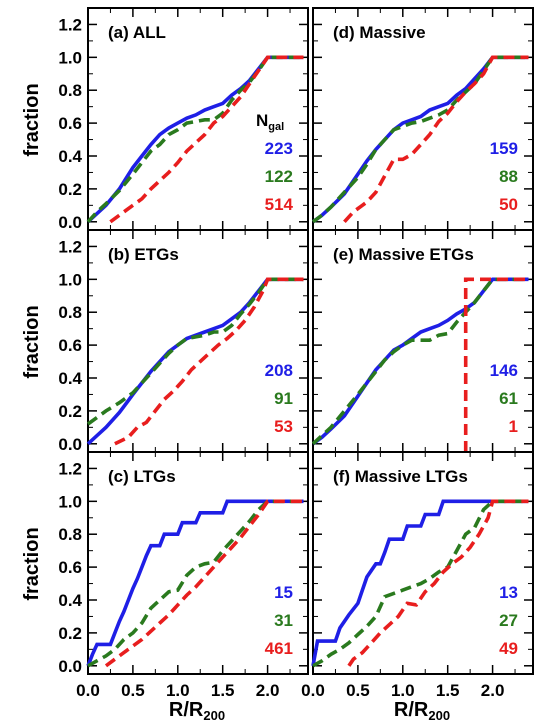 Image resolution: width=545 pixels, height=727 pixels. I want to click on ngal-main: N, so click(262, 120).